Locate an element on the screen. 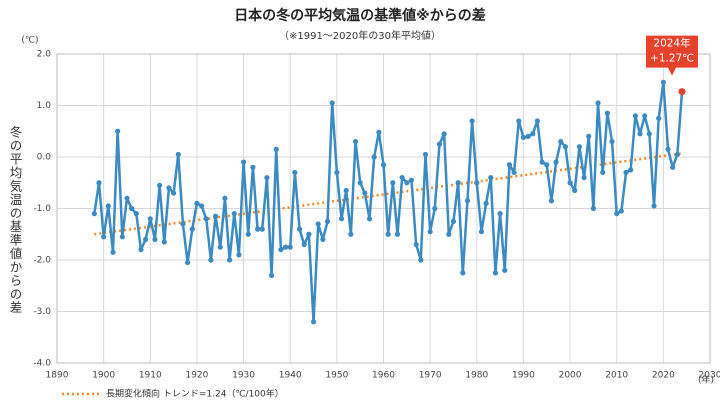 The image size is (720, 401). chart-subtitle: （※1991～2020年の30年平均値） is located at coordinates (360, 35).